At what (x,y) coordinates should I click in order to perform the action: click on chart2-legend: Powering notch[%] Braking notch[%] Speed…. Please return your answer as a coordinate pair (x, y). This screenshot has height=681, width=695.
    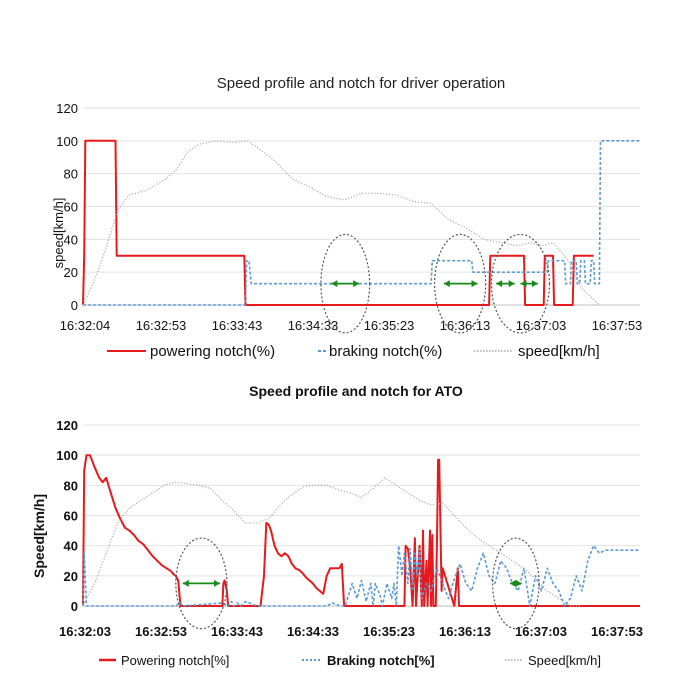
    Looking at the image, I should click on (350, 660).